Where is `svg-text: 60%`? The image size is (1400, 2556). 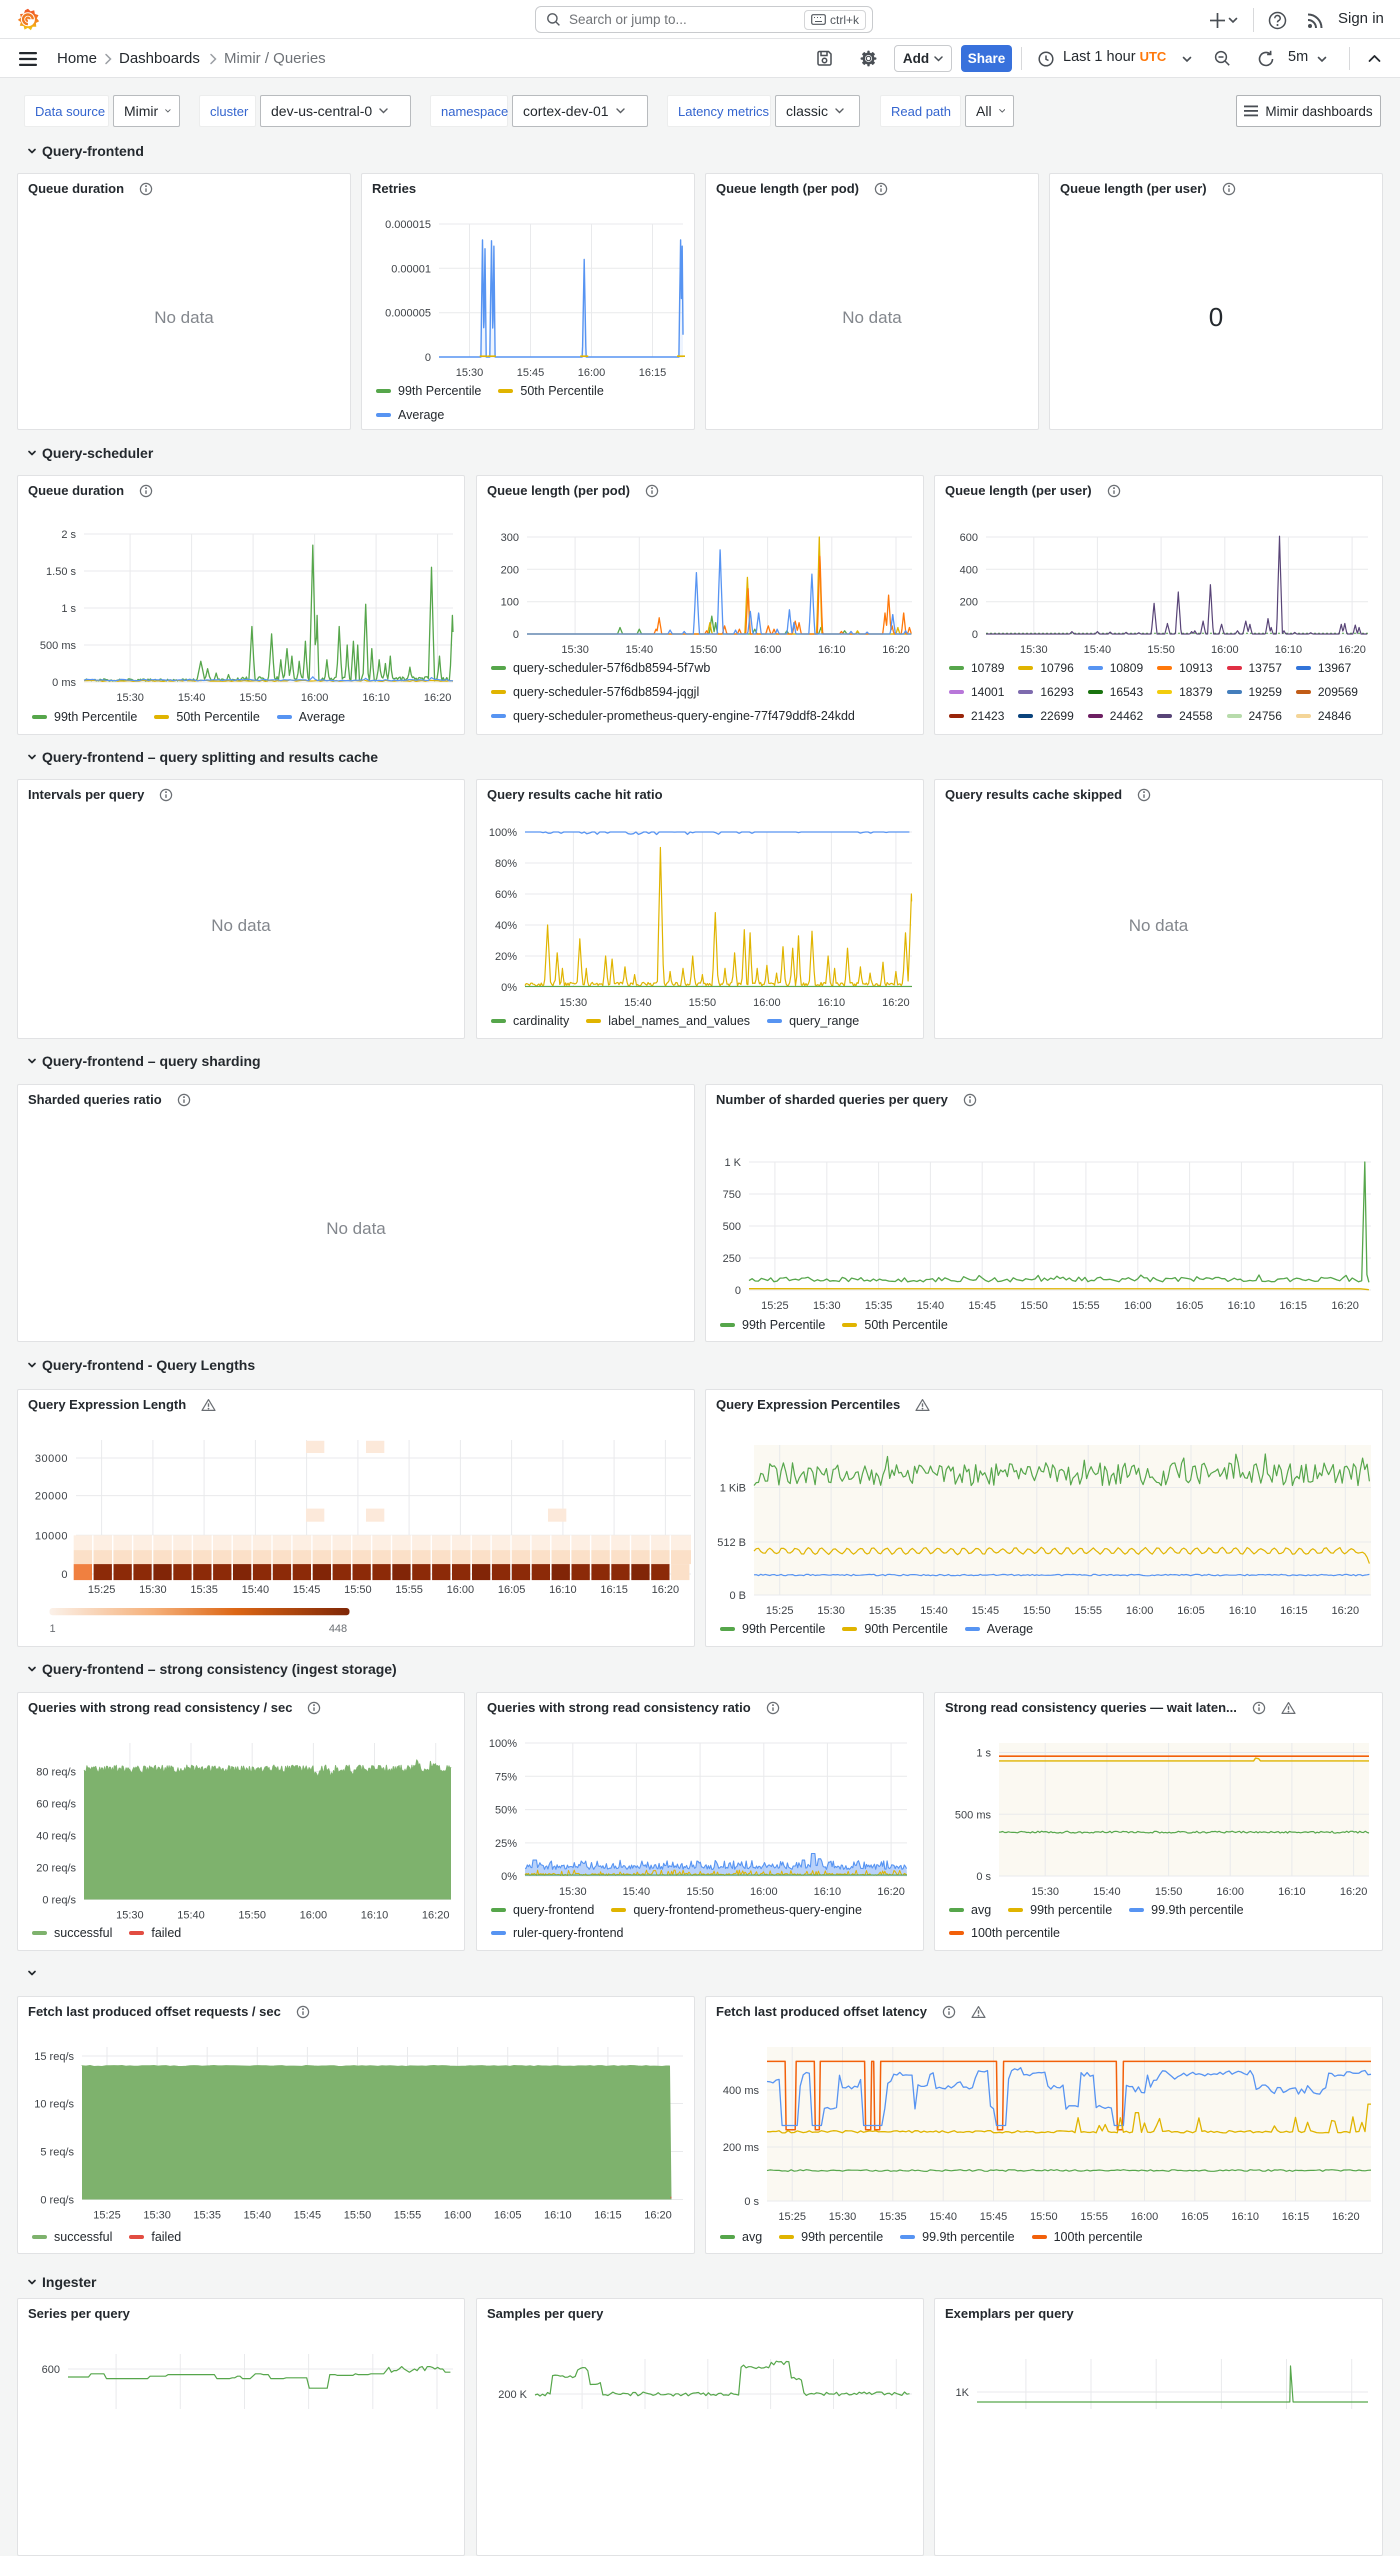 svg-text: 60% is located at coordinates (506, 895).